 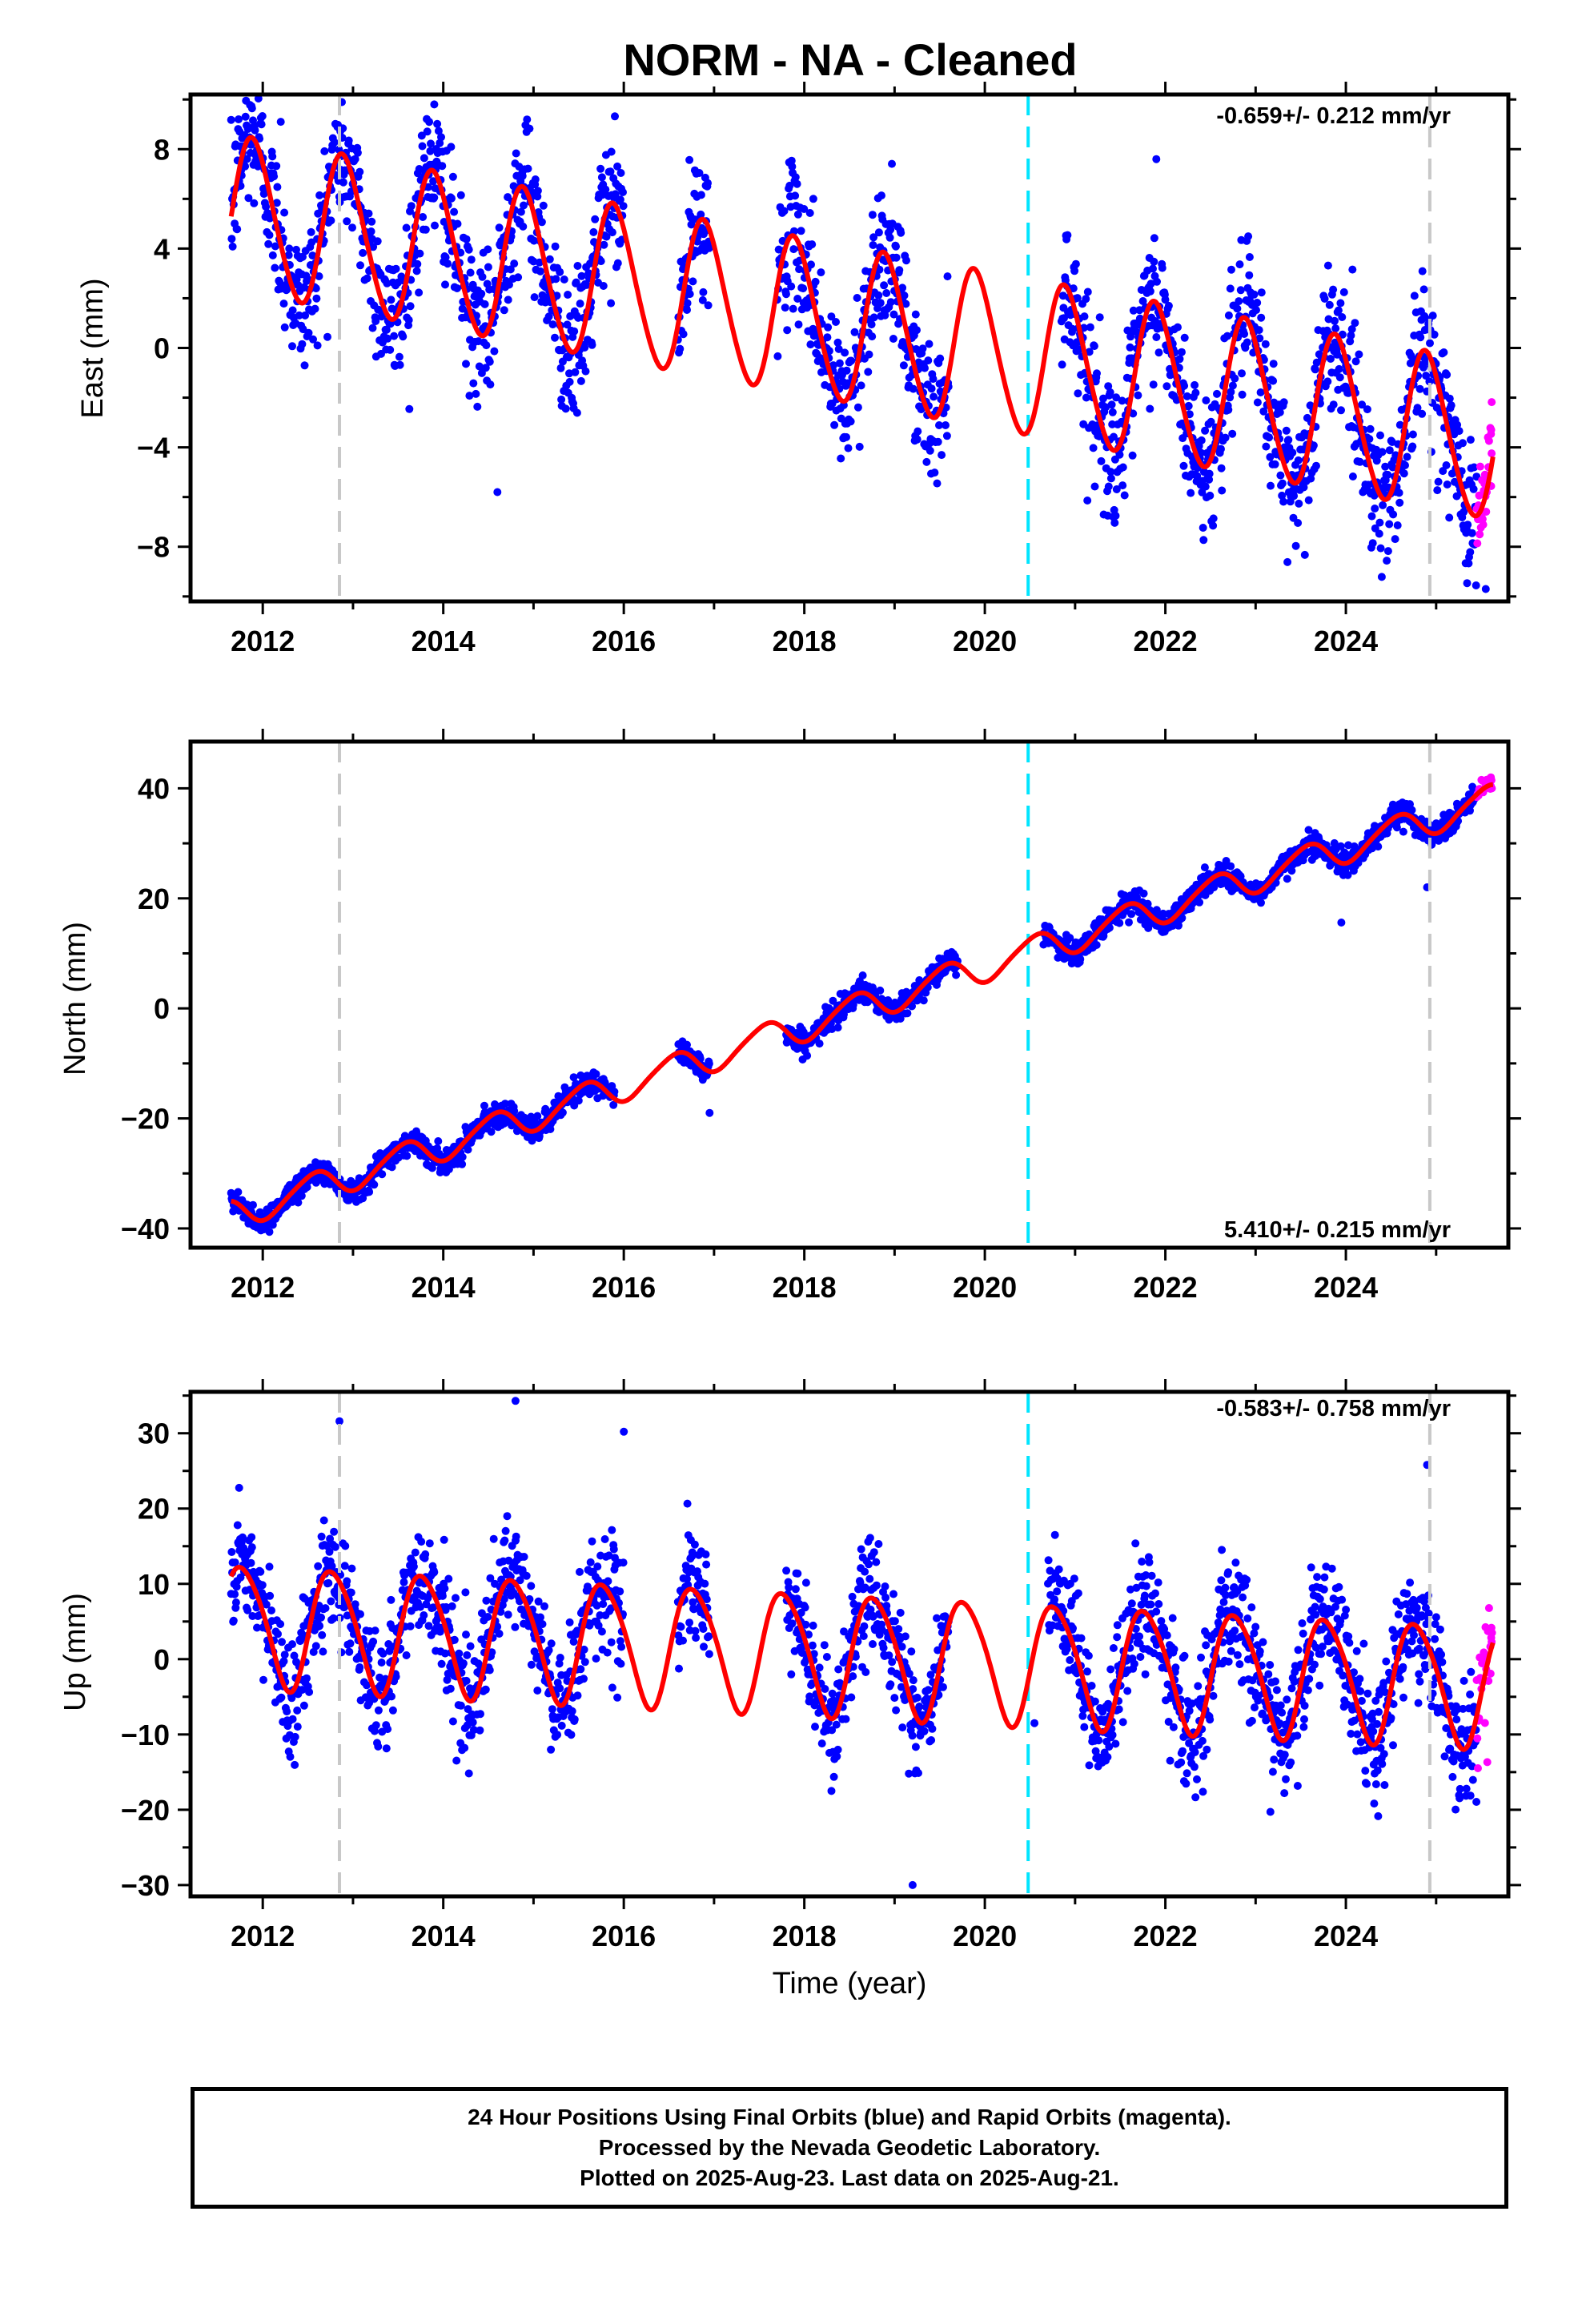 I want to click on east-rapid-point, so click(x=1489, y=440).